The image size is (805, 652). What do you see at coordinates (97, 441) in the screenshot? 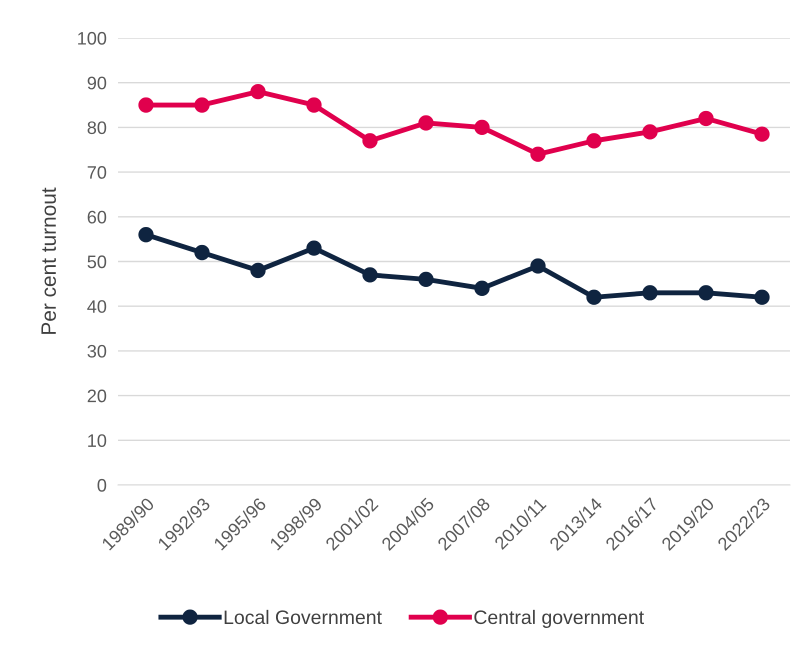
I see `y-tick-label: 10` at bounding box center [97, 441].